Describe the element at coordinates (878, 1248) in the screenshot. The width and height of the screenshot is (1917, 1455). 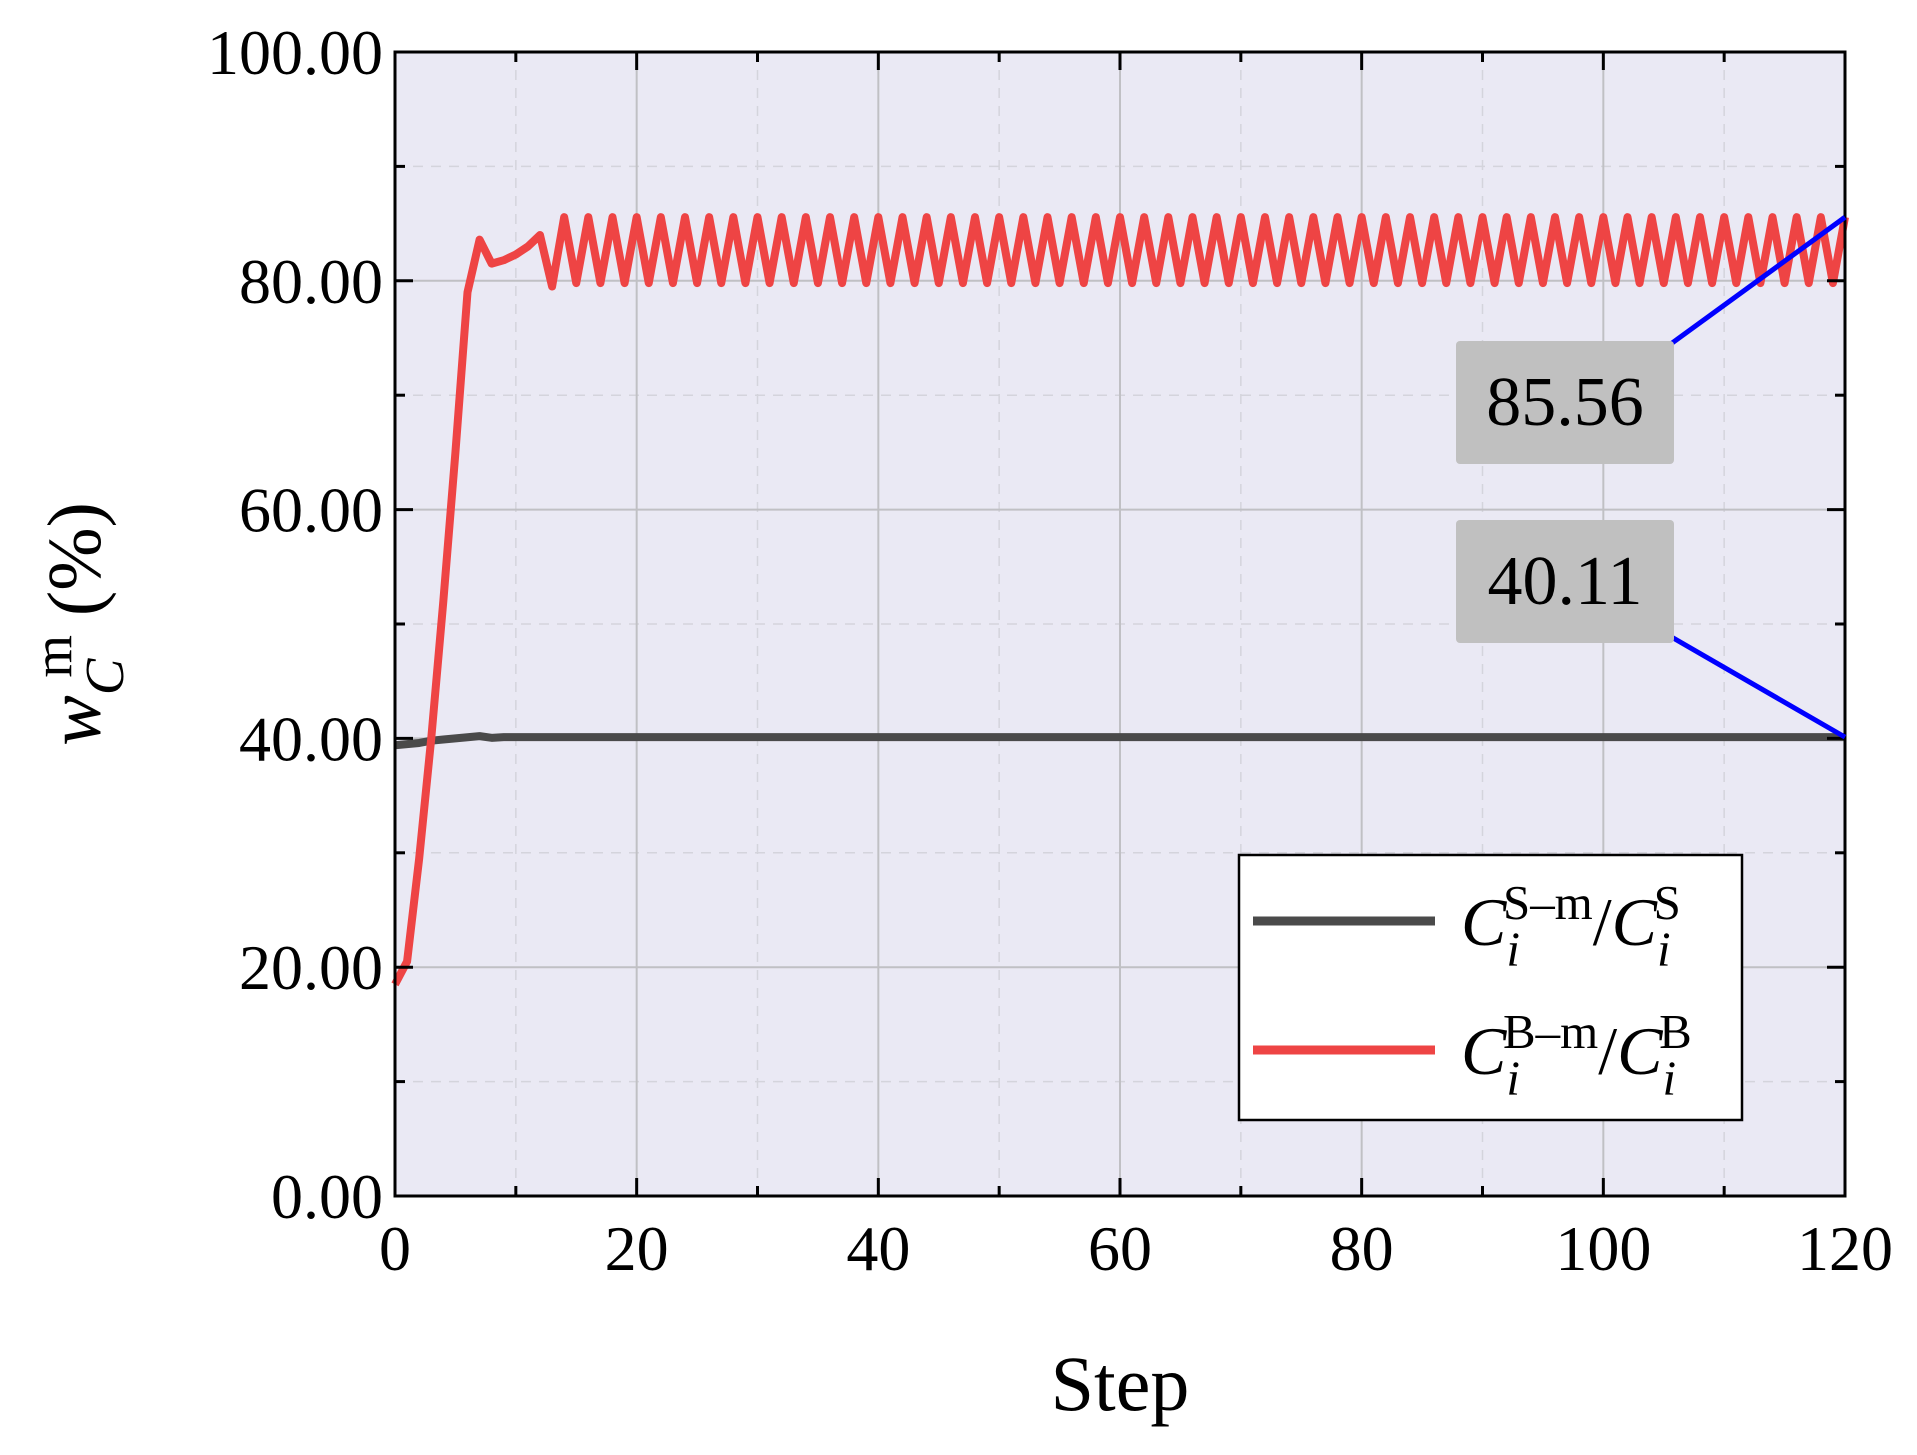
I see `x-tick-label: 40` at that location.